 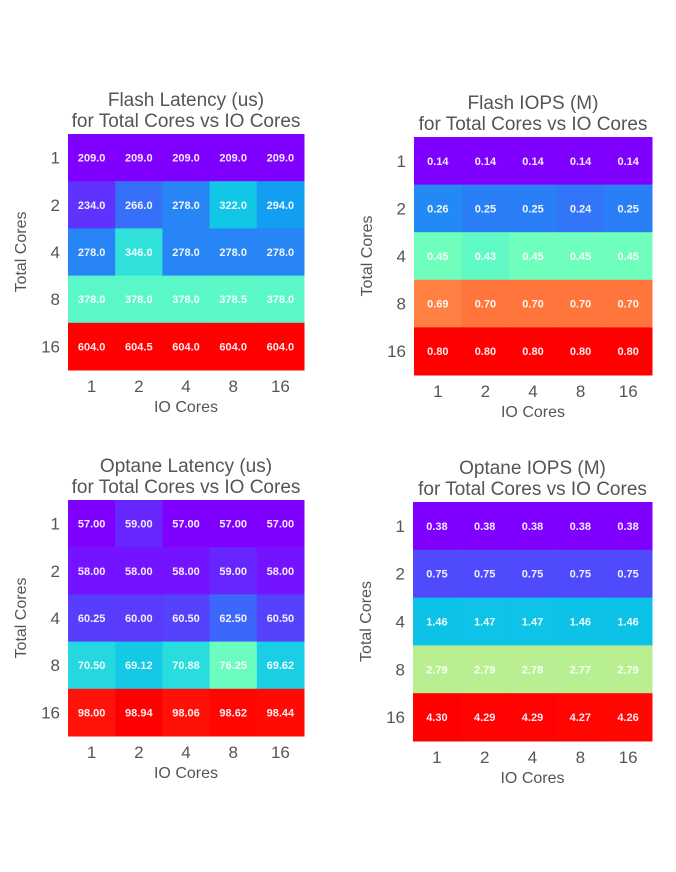 What do you see at coordinates (627, 718) in the screenshot?
I see `cell-label: 4.26` at bounding box center [627, 718].